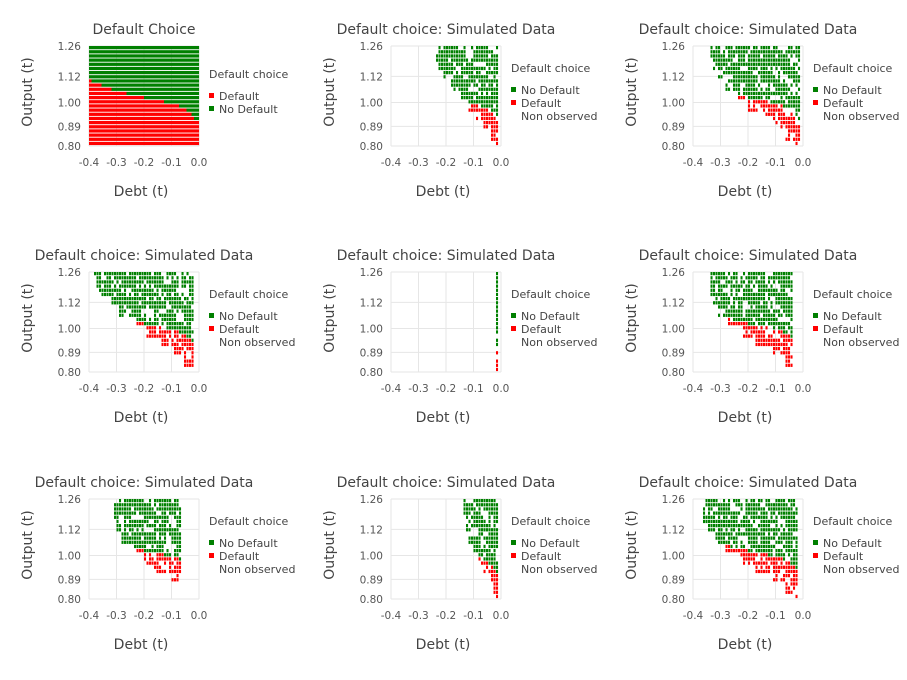  What do you see at coordinates (239, 96) in the screenshot?
I see `legend-item-label: Default` at bounding box center [239, 96].